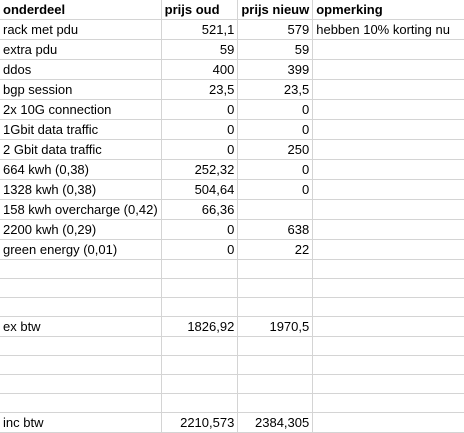  Describe the element at coordinates (275, 249) in the screenshot. I see `cell-prijs-nieuw: 22` at that location.